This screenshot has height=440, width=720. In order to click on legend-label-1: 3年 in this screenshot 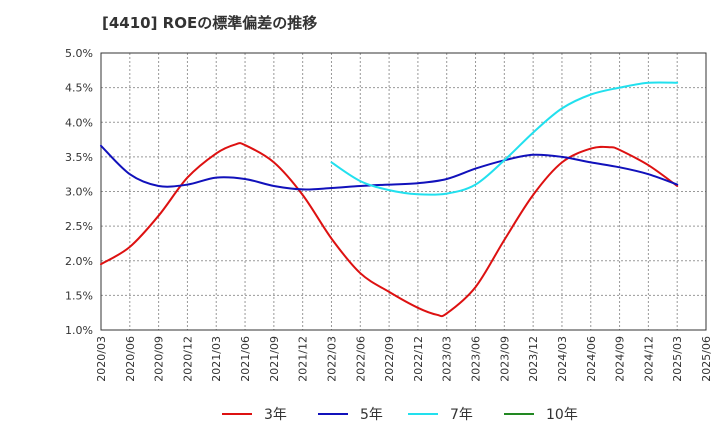, I will do `click(275, 415)`.